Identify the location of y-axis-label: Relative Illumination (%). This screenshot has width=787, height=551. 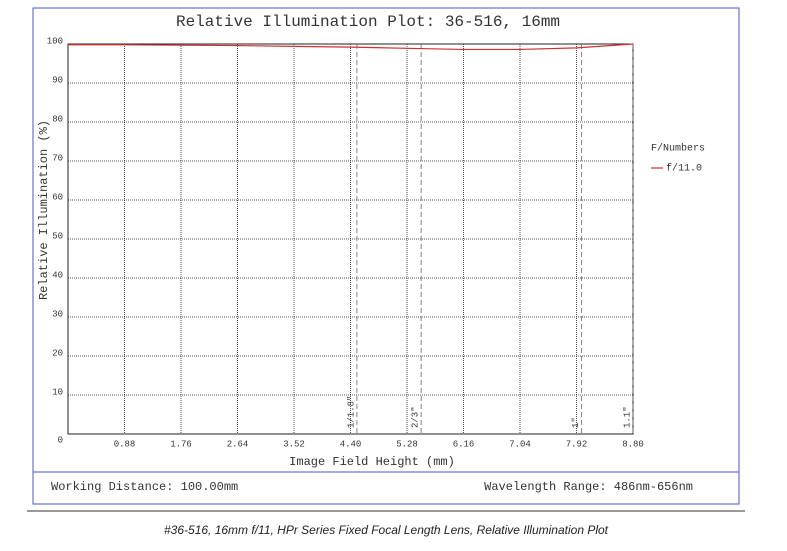
(44, 210).